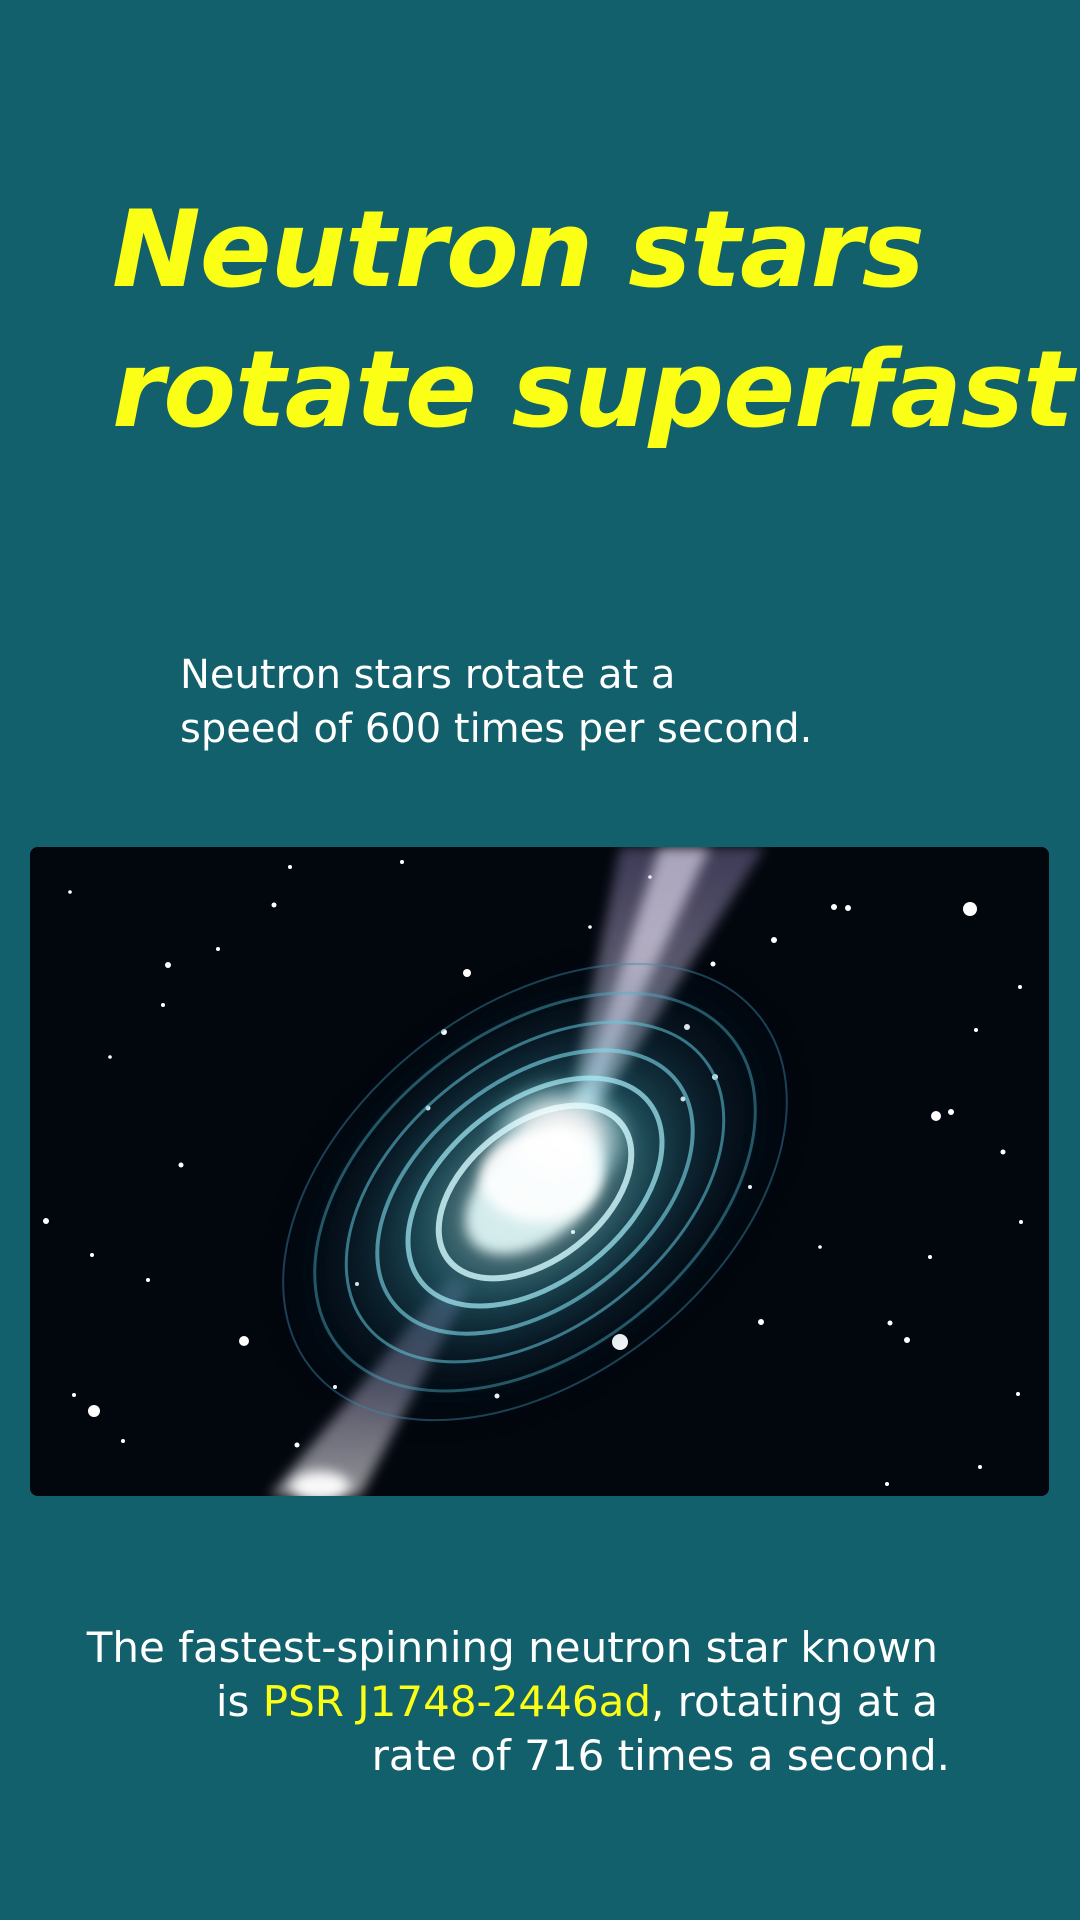 This screenshot has width=1080, height=1920. Describe the element at coordinates (428, 675) in the screenshot. I see `intro-line-1: Neutron stars rotate at a` at that location.